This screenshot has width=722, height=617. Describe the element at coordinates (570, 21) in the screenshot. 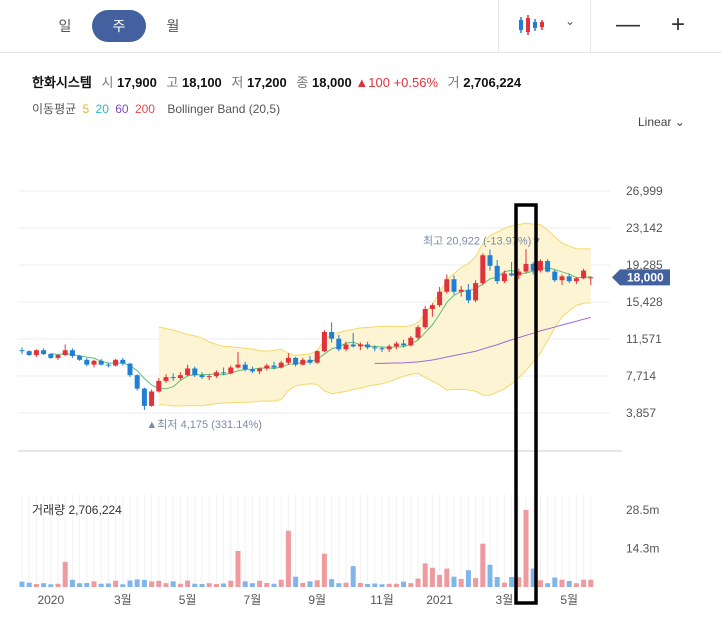

I see `chevron-down-icon: ⌄` at that location.